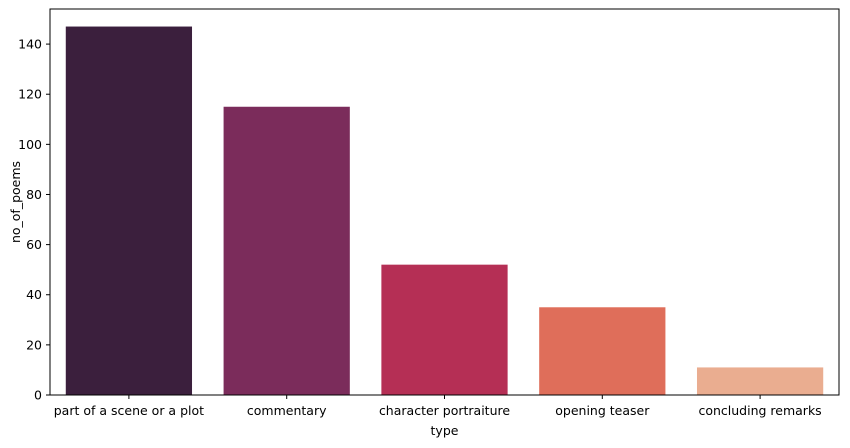 This screenshot has height=448, width=850. What do you see at coordinates (759, 410) in the screenshot?
I see `x-tick-label: concluding remarks` at bounding box center [759, 410].